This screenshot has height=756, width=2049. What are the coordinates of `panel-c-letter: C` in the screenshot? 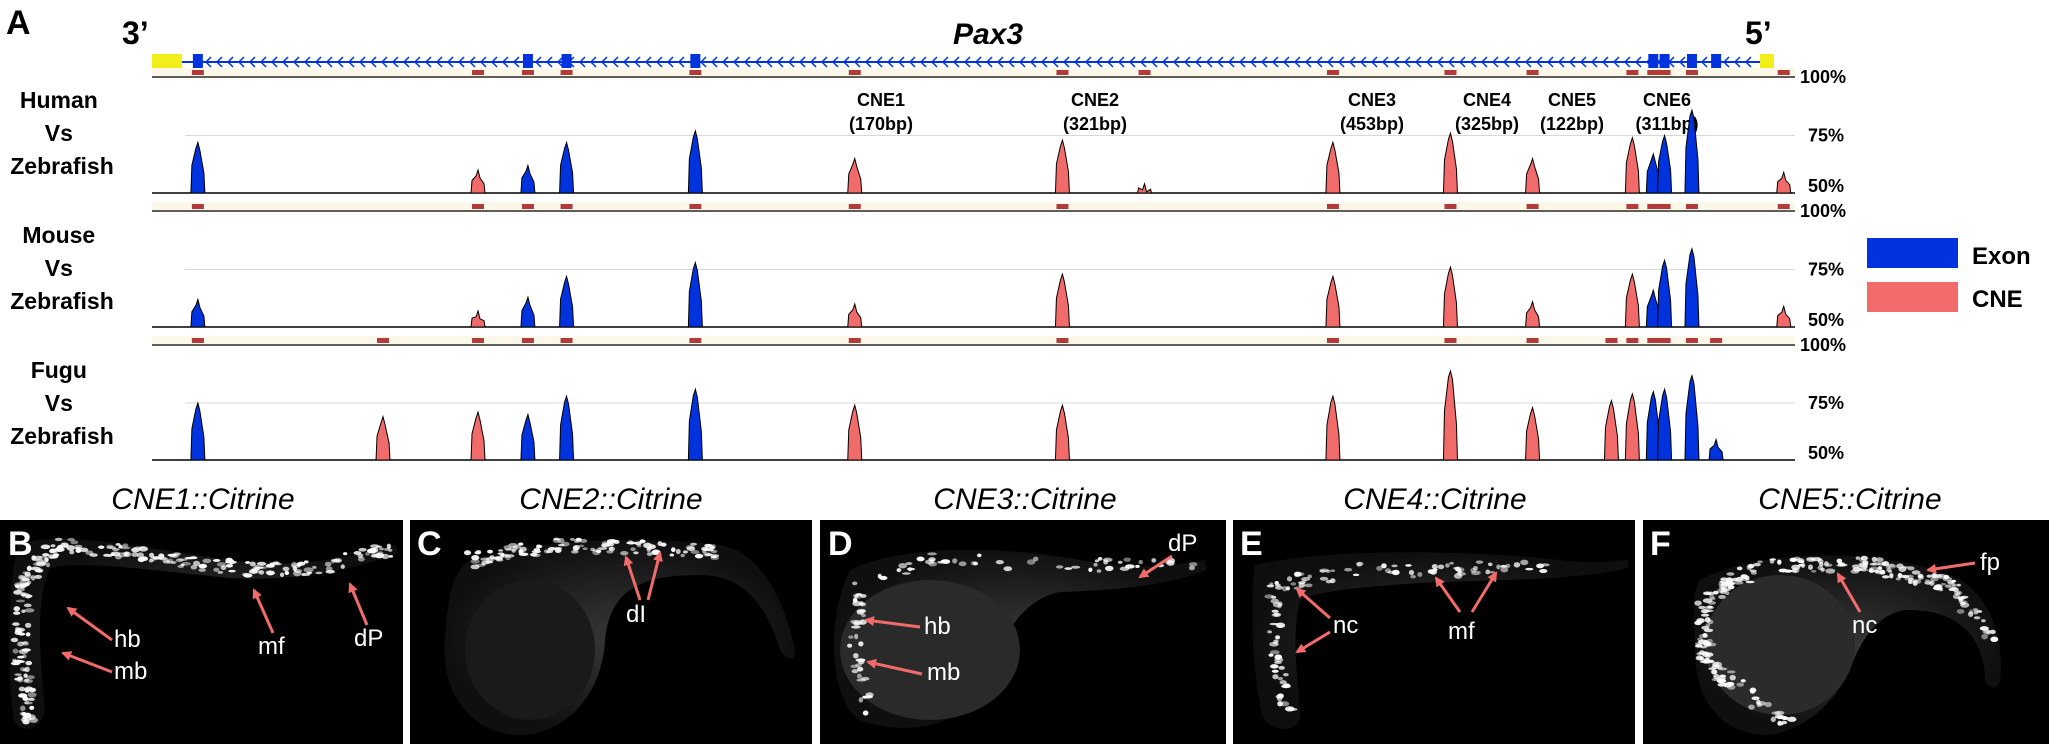 It's located at (429, 544).